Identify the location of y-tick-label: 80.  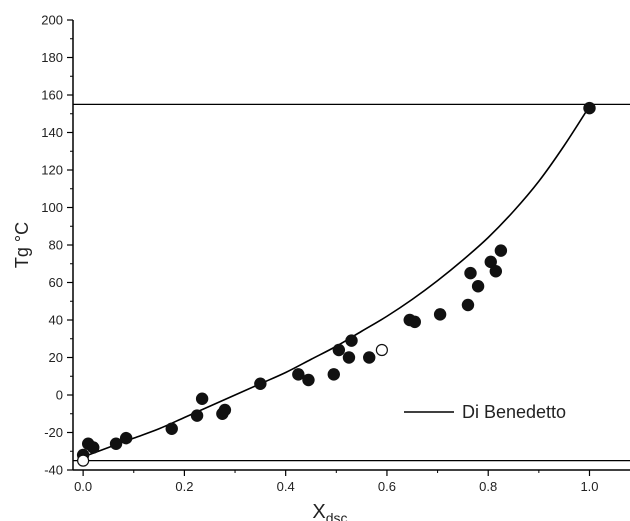
(56, 245).